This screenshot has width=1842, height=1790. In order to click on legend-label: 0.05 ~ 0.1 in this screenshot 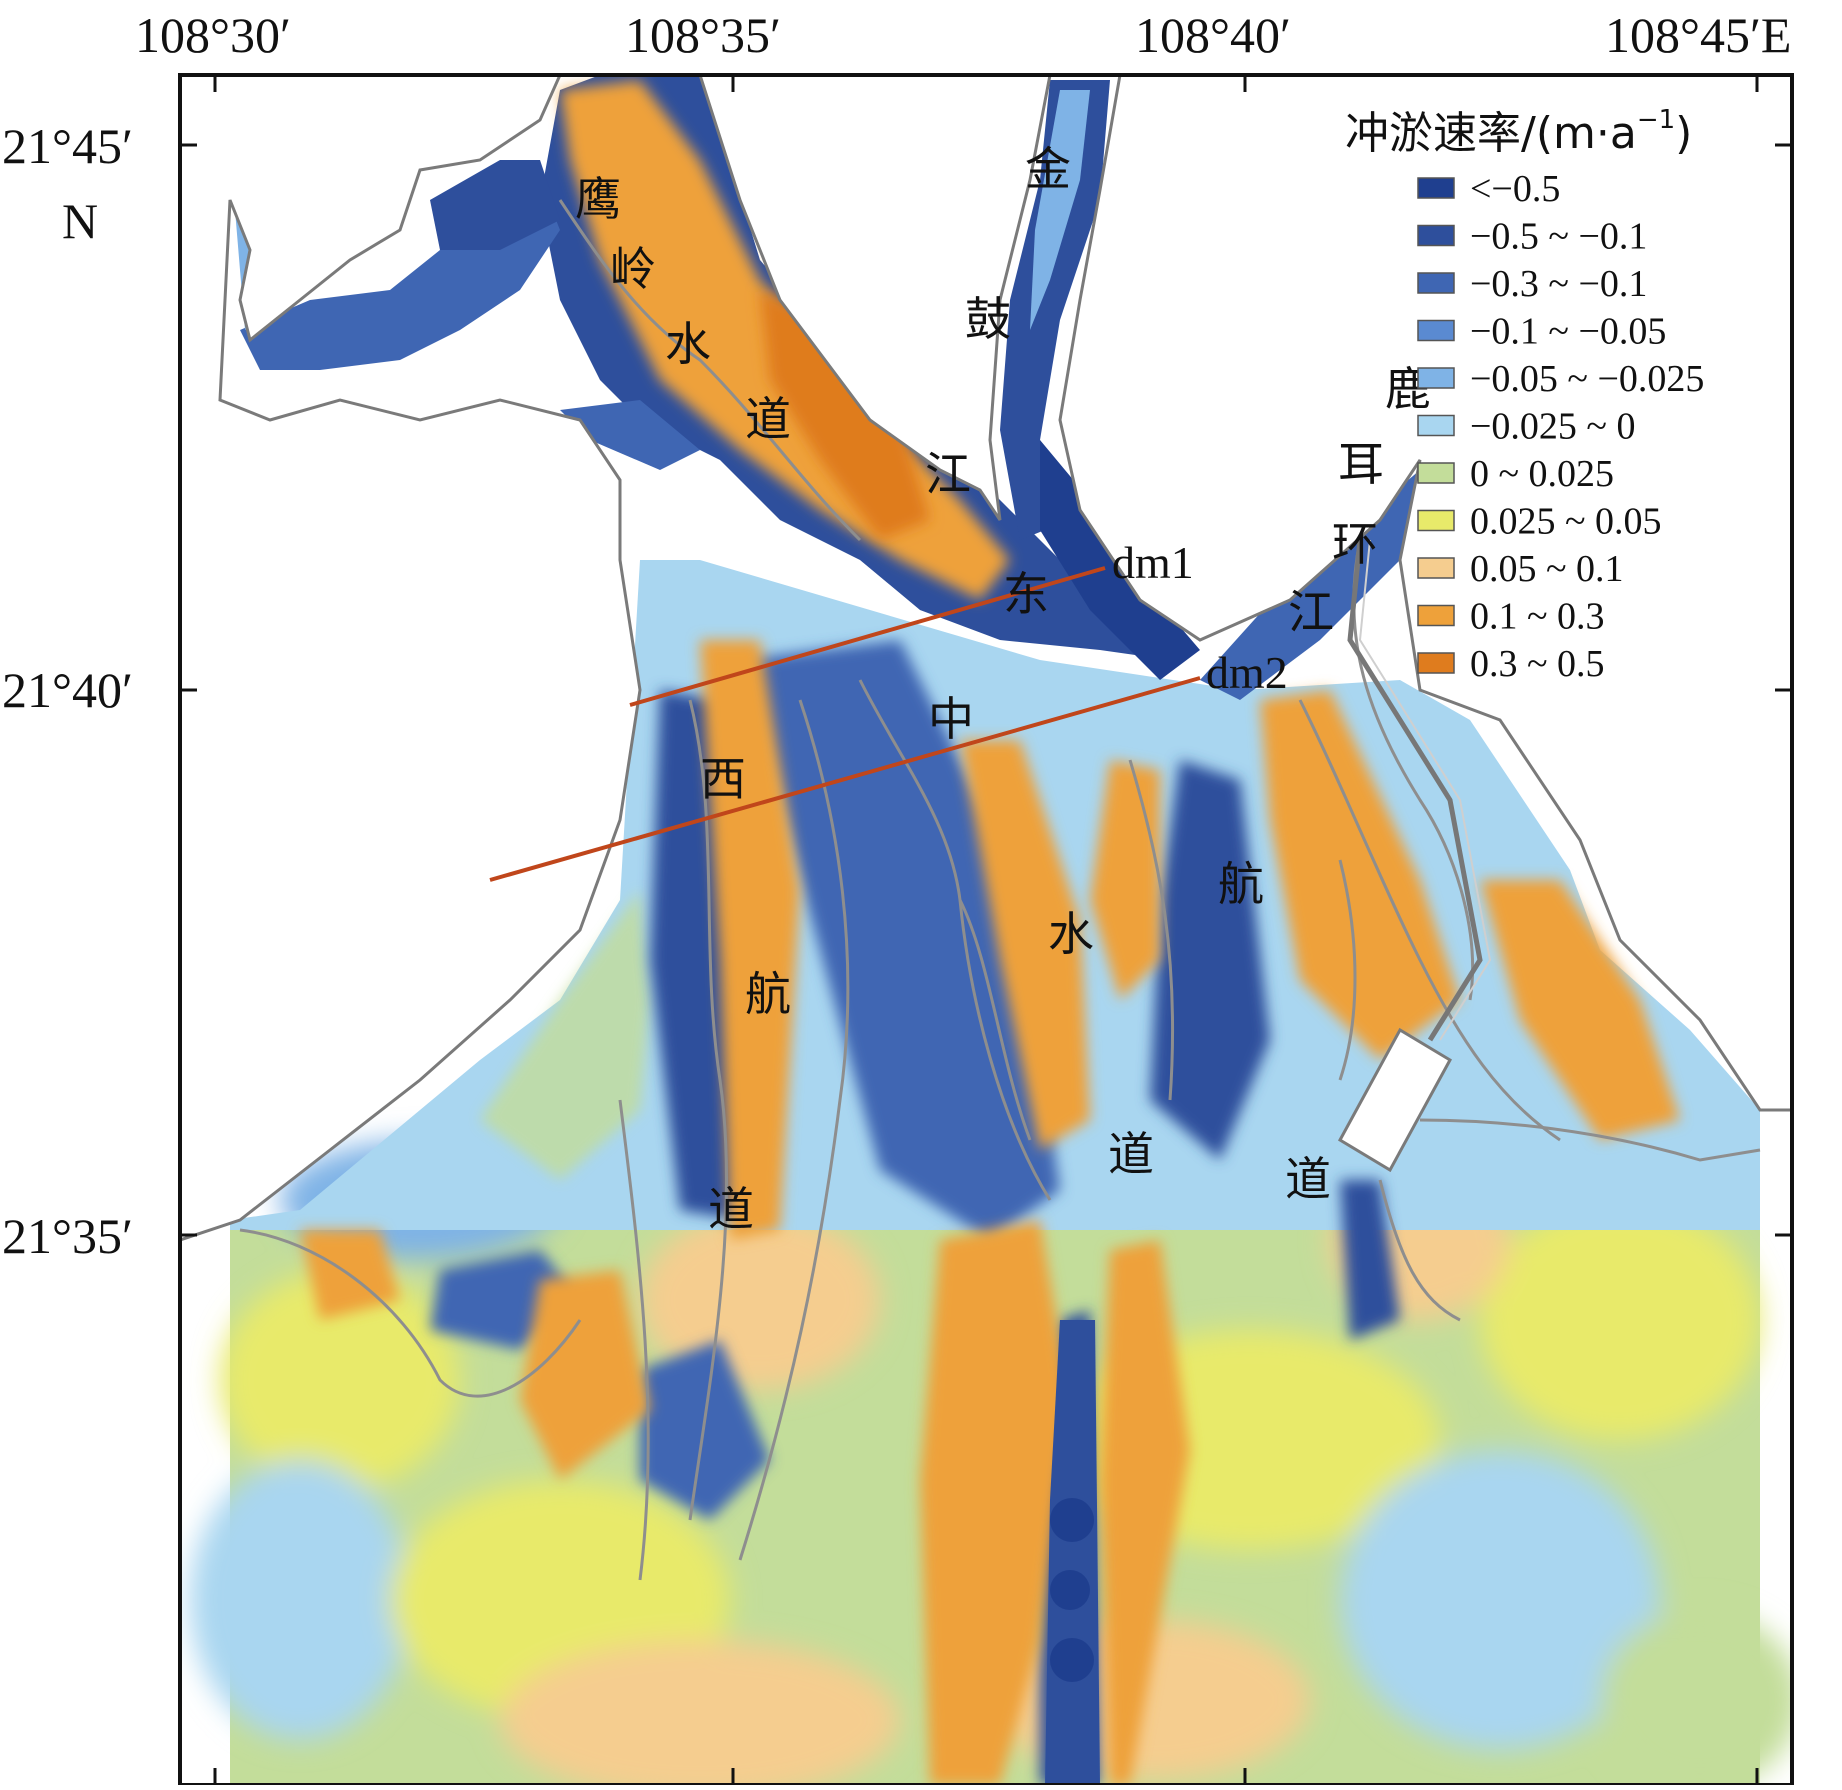, I will do `click(1547, 569)`.